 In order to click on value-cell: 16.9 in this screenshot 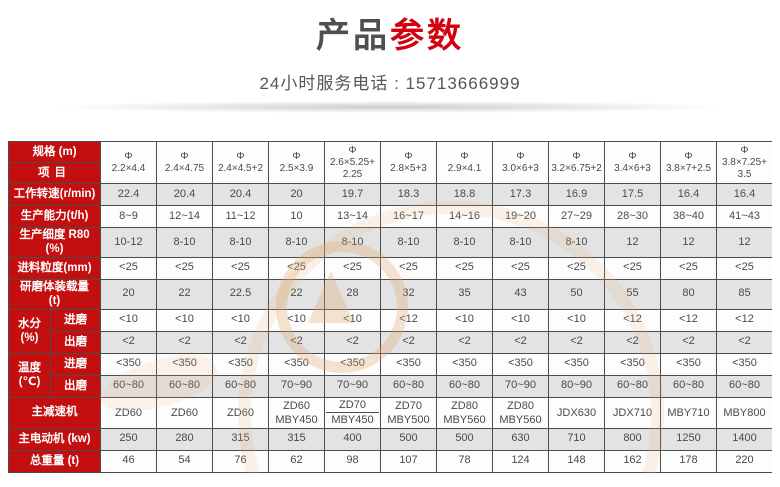, I will do `click(576, 194)`.